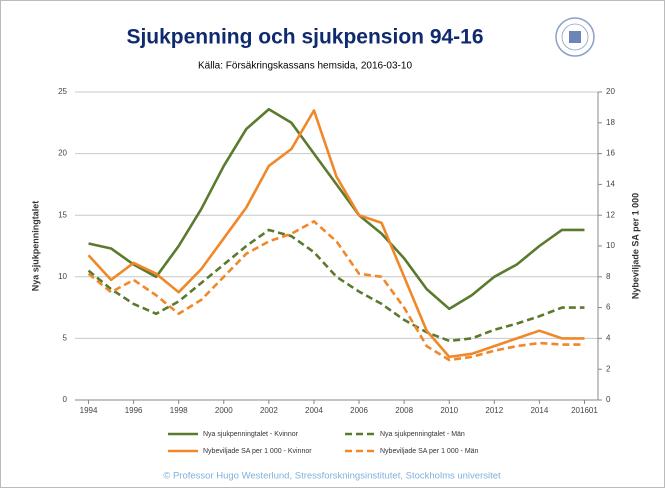  Describe the element at coordinates (304, 37) in the screenshot. I see `title: Sjukpenning och sjukpension 94-16` at that location.